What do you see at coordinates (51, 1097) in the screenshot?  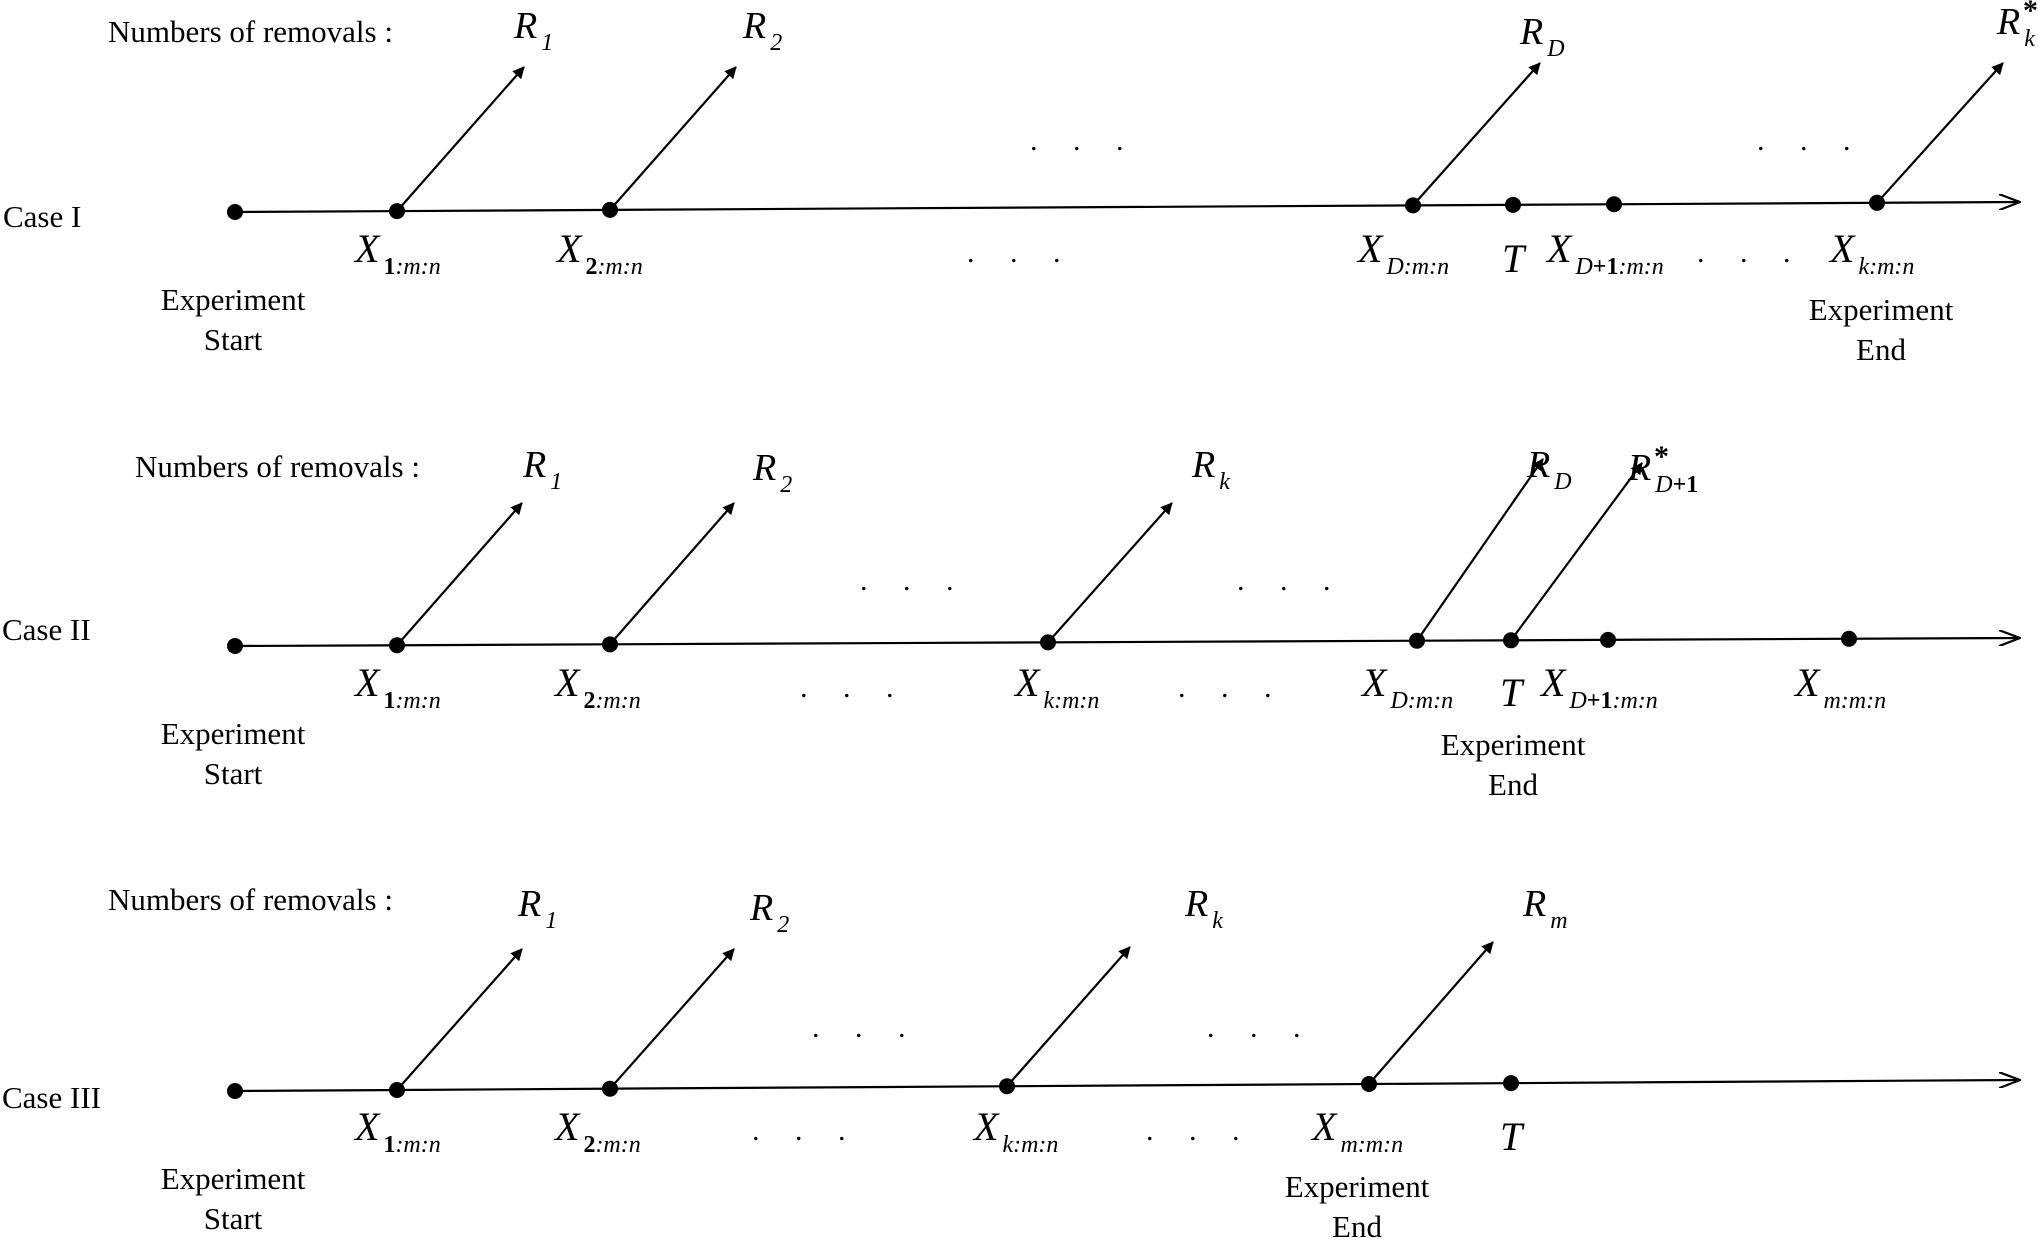 I see `case-label: Case III` at bounding box center [51, 1097].